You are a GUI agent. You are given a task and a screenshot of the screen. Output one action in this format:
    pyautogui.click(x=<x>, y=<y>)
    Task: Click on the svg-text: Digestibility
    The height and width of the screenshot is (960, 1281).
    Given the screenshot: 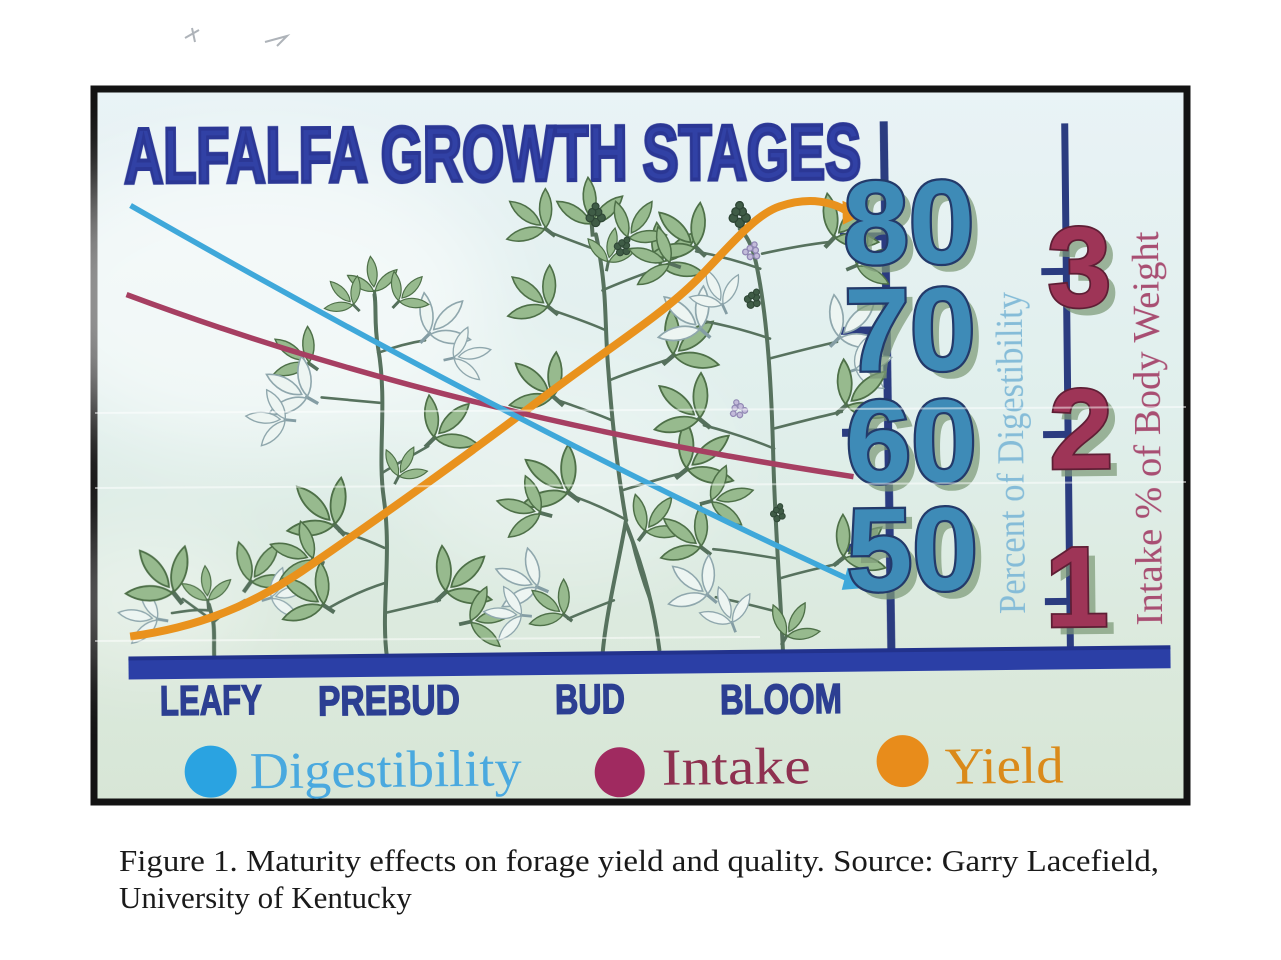 What is the action you would take?
    pyautogui.click(x=385, y=770)
    